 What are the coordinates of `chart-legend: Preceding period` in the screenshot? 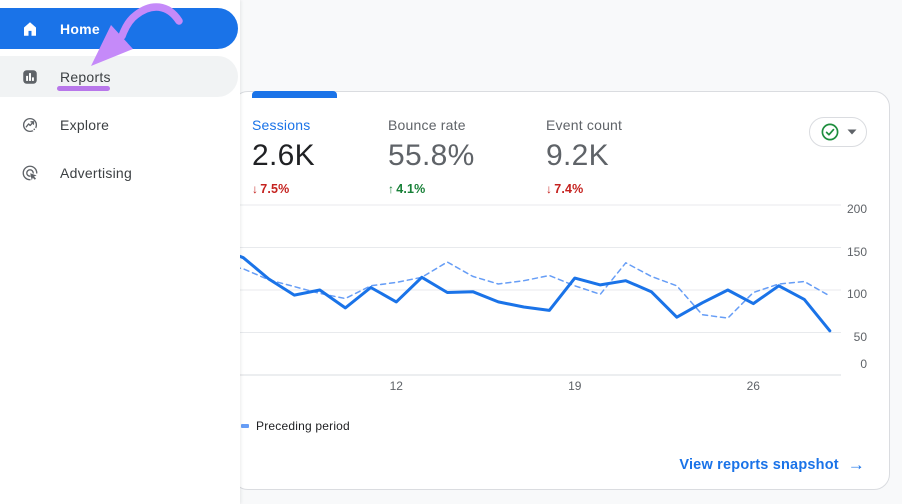 It's located at (295, 426).